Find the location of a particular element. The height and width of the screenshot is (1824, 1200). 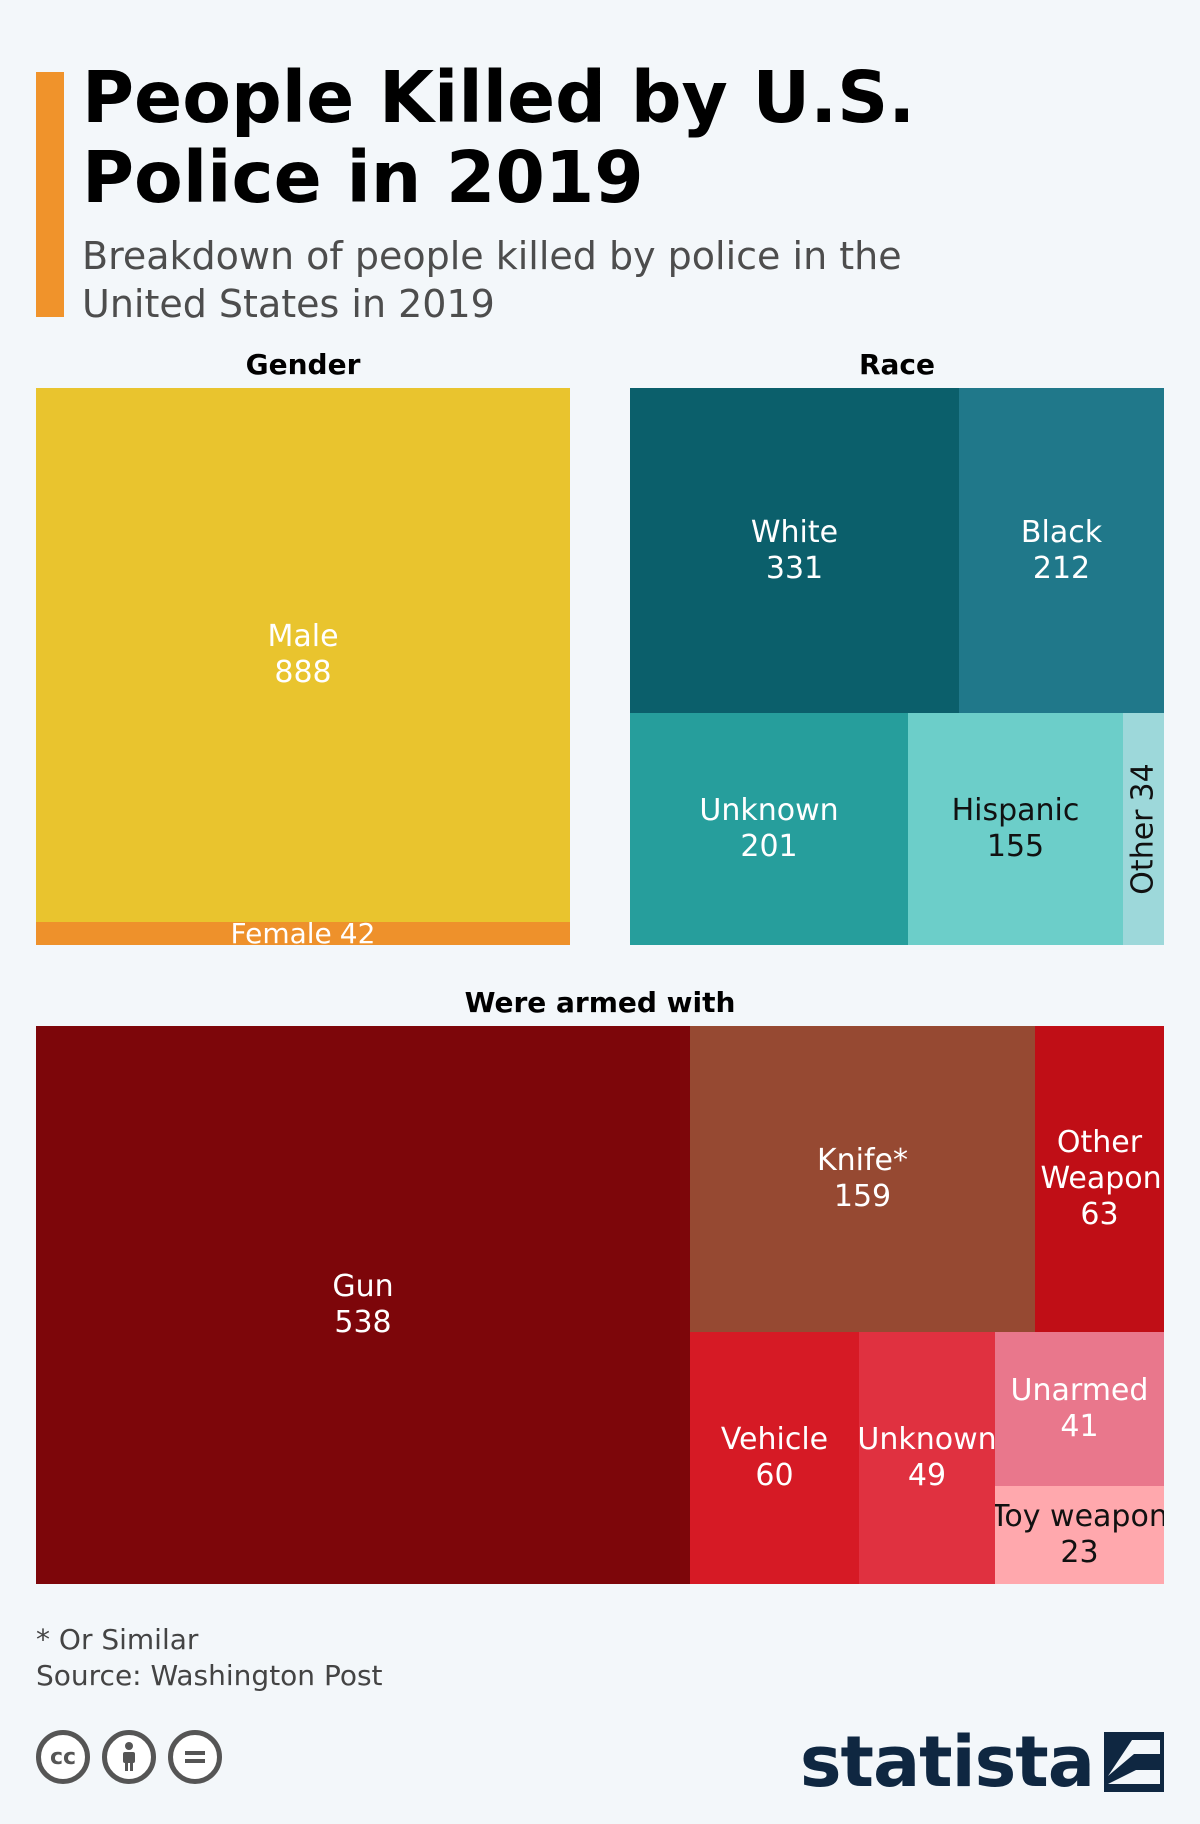

treemap-cell-white: White 331 is located at coordinates (794, 550).